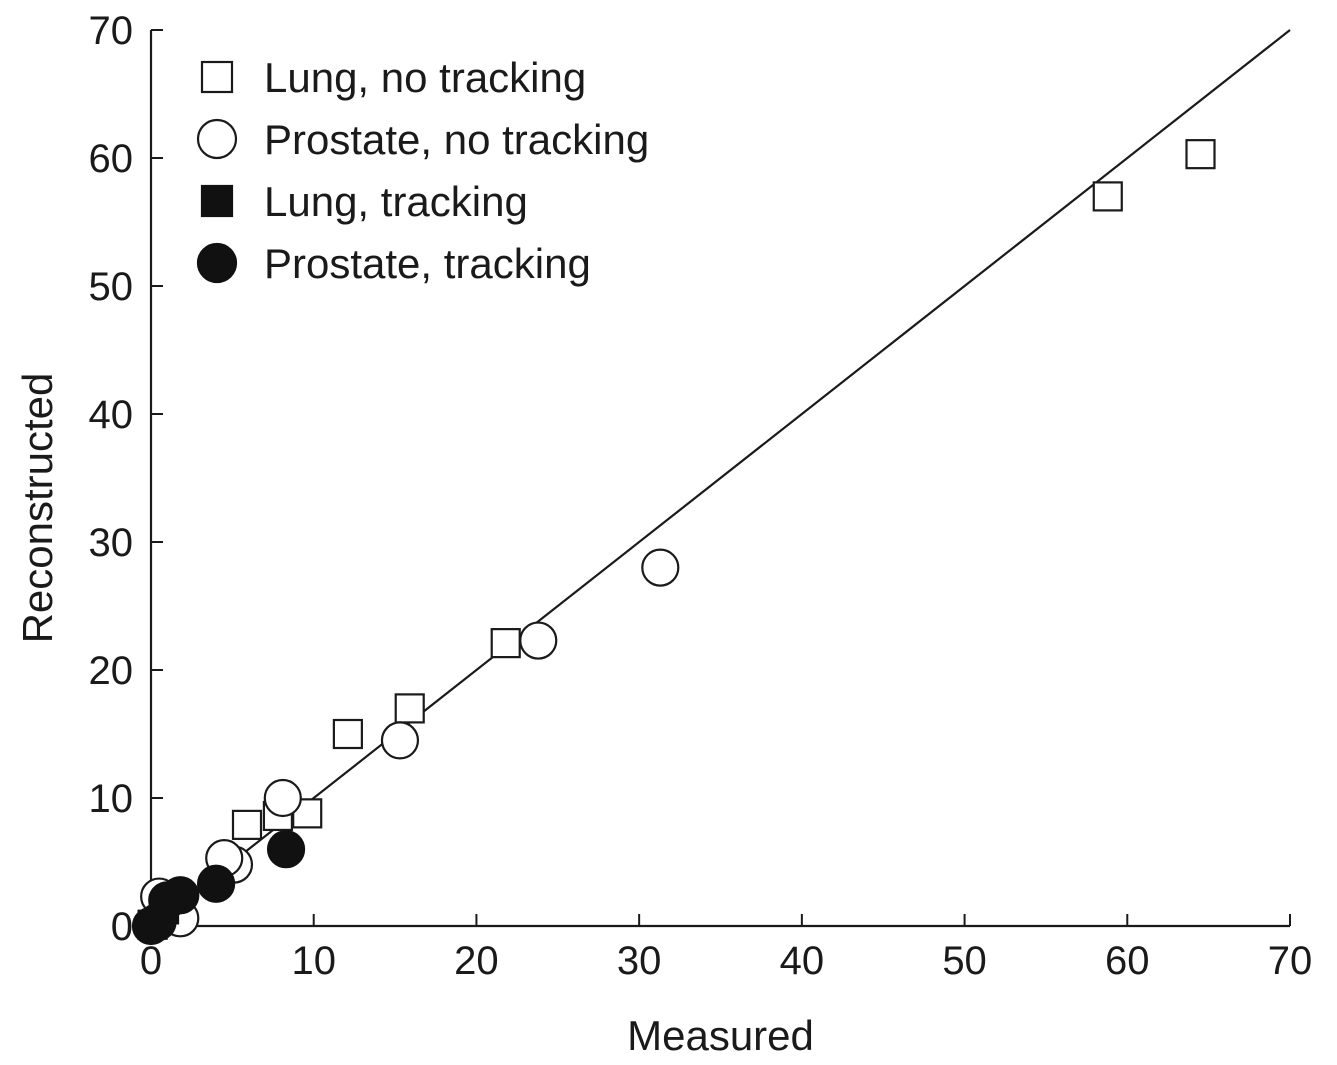 This screenshot has height=1065, width=1337. Describe the element at coordinates (396, 201) in the screenshot. I see `legend-label-lung-tracking: Lung, tracking` at that location.